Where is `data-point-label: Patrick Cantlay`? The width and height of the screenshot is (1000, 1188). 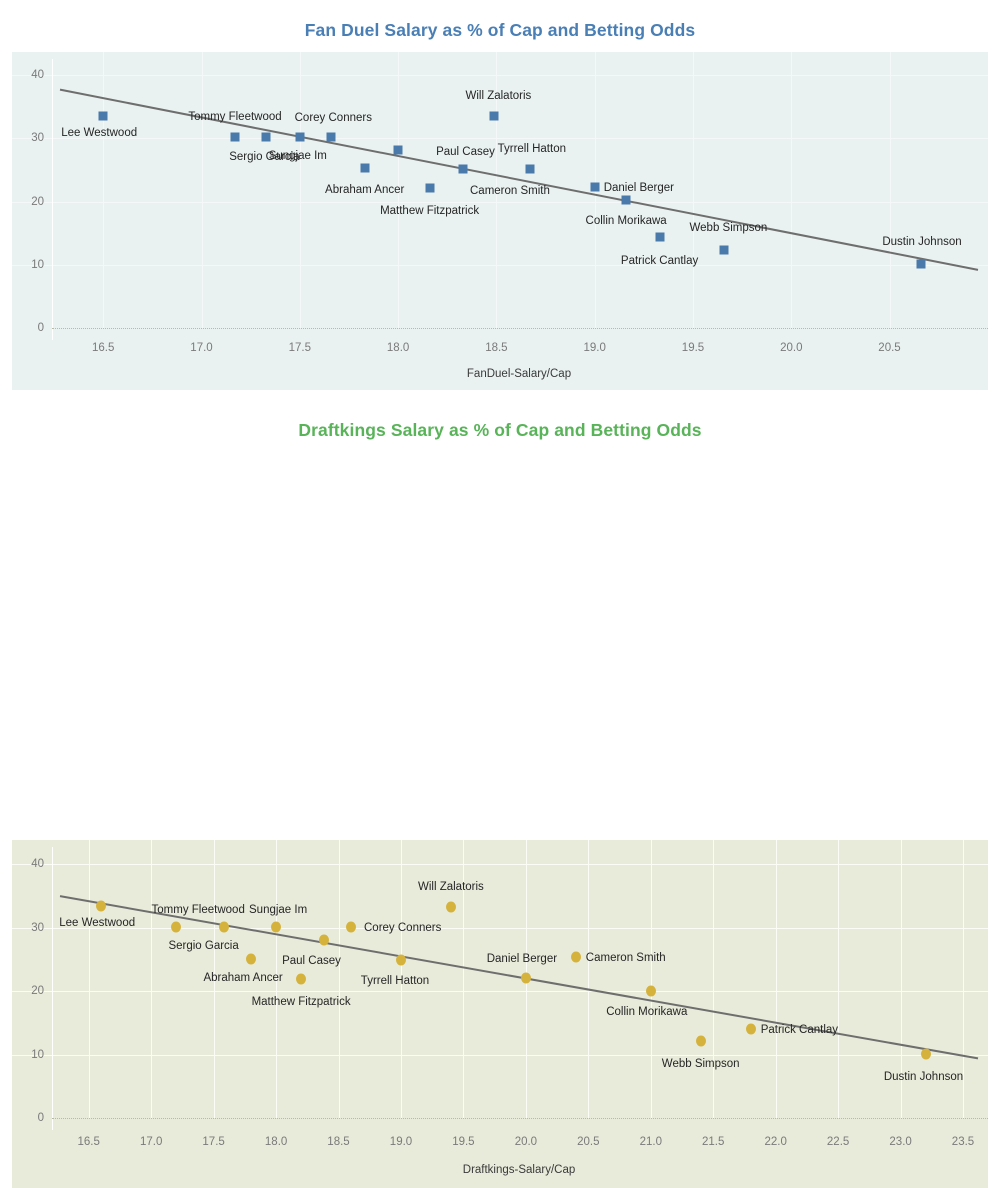
data-point-label: Patrick Cantlay is located at coordinates (799, 1030).